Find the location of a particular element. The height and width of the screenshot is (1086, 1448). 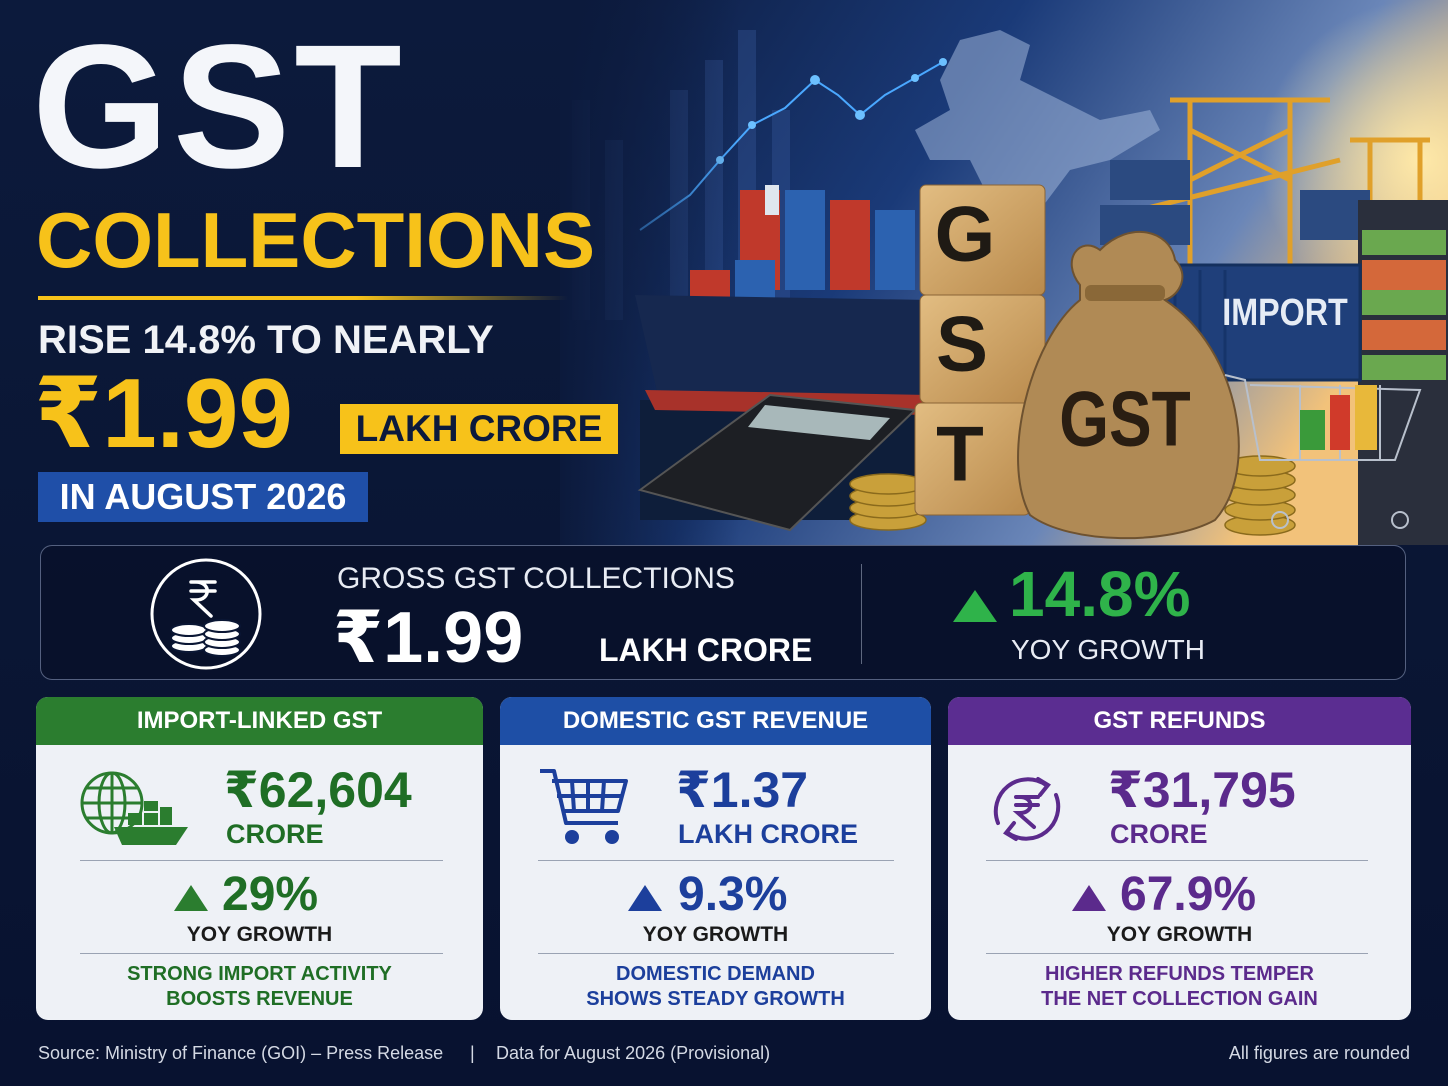

footer-data-note: Data for August 2026 (Provisional) is located at coordinates (633, 1053).